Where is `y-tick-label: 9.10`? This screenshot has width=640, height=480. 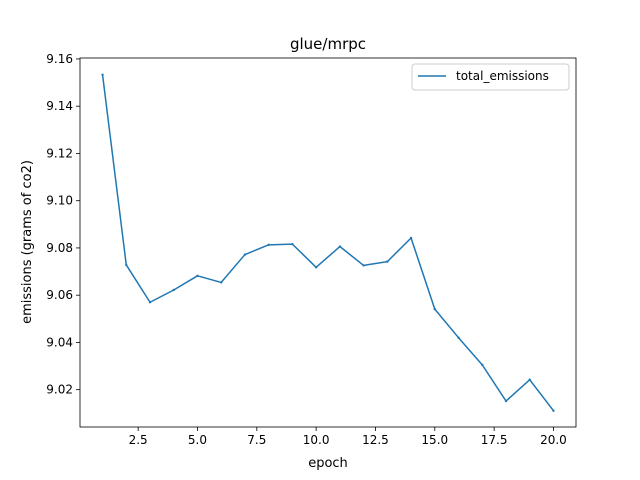 y-tick-label: 9.10 is located at coordinates (59, 201).